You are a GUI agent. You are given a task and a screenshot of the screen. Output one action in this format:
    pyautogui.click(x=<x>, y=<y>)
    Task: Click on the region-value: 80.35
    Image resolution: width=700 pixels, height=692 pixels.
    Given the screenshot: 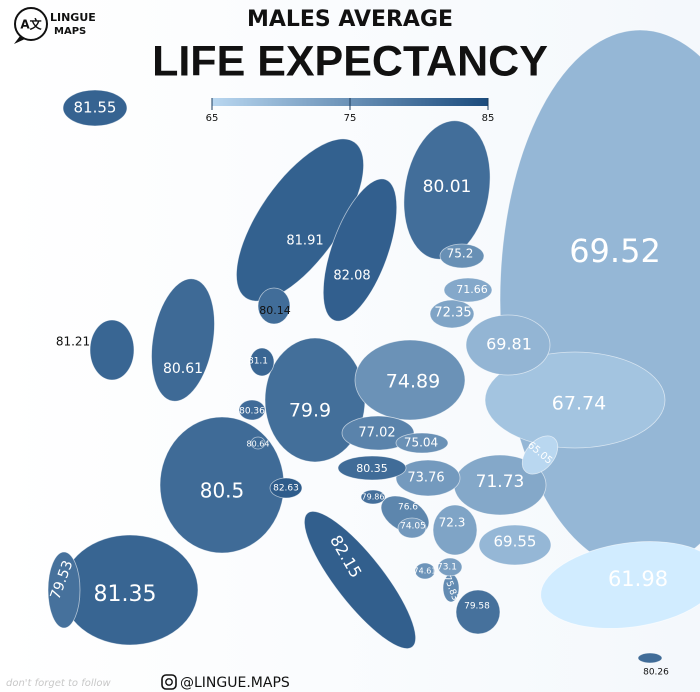 What is the action you would take?
    pyautogui.click(x=372, y=468)
    